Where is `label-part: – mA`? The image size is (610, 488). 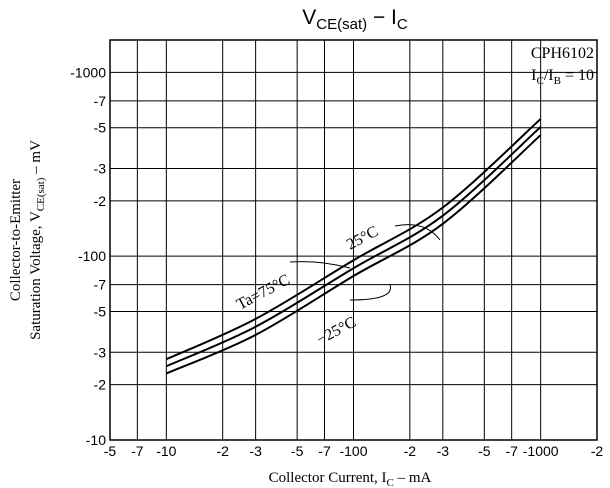
label-part: – mA is located at coordinates (413, 478).